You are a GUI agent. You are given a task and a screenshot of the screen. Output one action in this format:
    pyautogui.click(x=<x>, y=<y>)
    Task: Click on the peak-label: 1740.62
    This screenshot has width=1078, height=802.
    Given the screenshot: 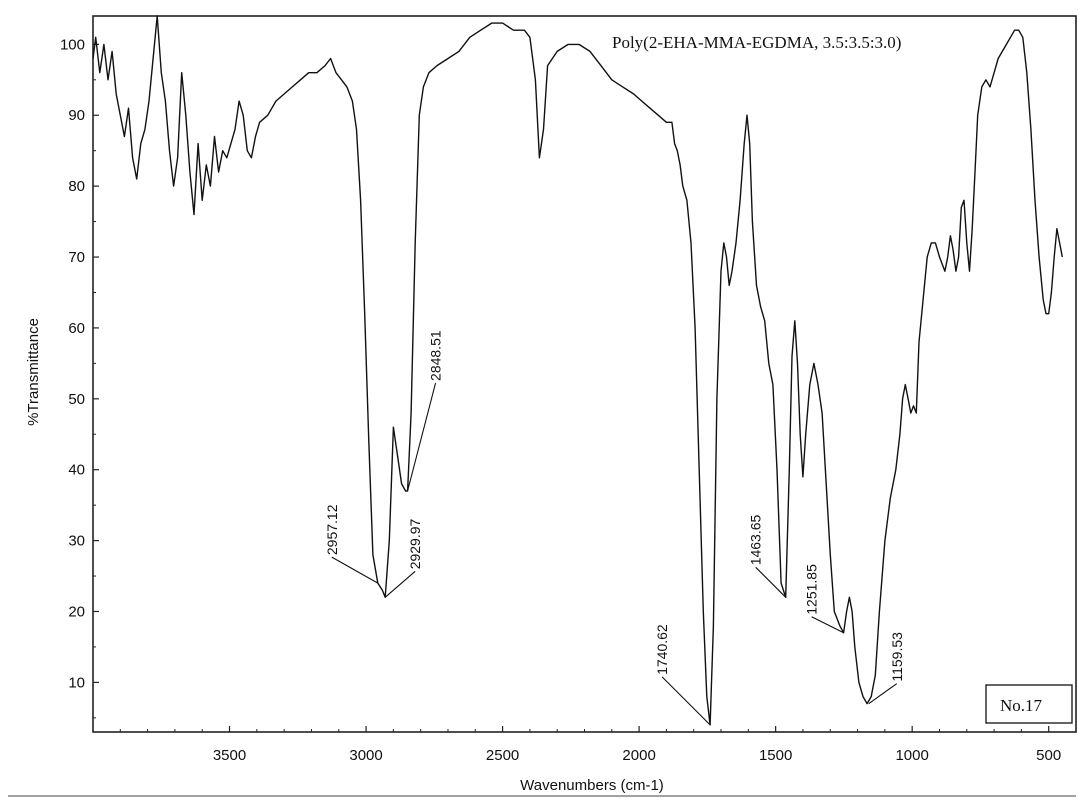 What is the action you would take?
    pyautogui.click(x=662, y=649)
    